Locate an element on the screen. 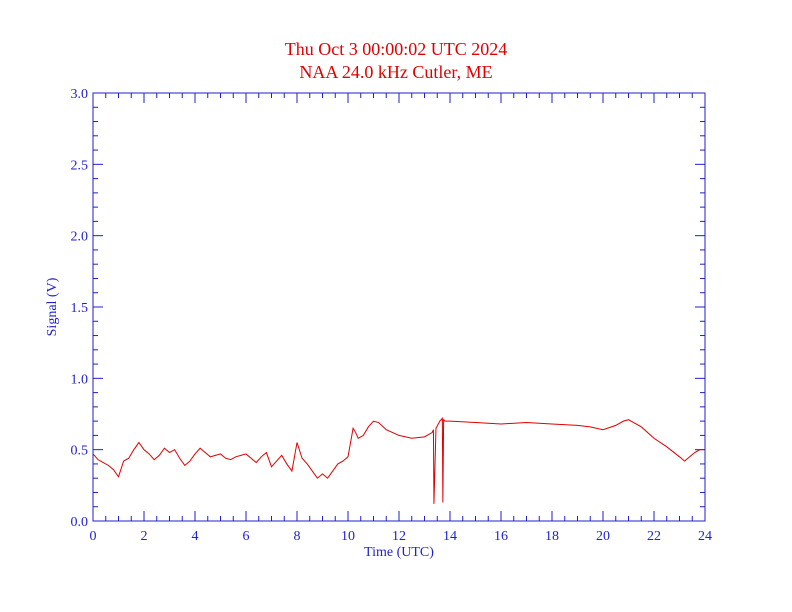 The width and height of the screenshot is (792, 612). y-tick-label: 1.0 is located at coordinates (80, 379).